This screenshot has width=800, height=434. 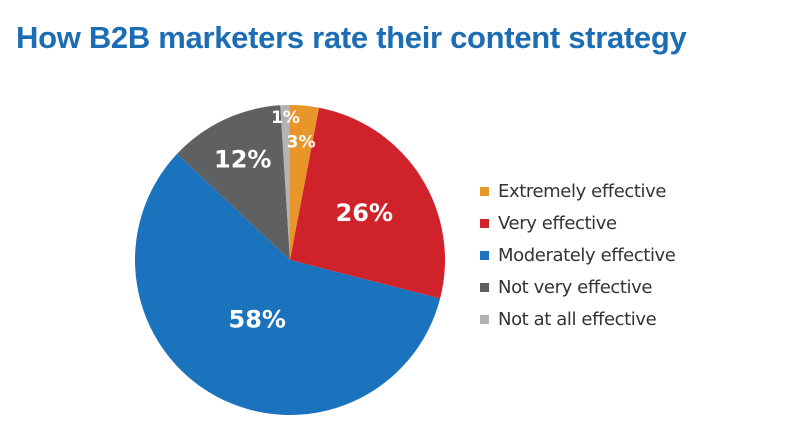 I want to click on pie-slice-not-at-all-effective, so click(x=285, y=182).